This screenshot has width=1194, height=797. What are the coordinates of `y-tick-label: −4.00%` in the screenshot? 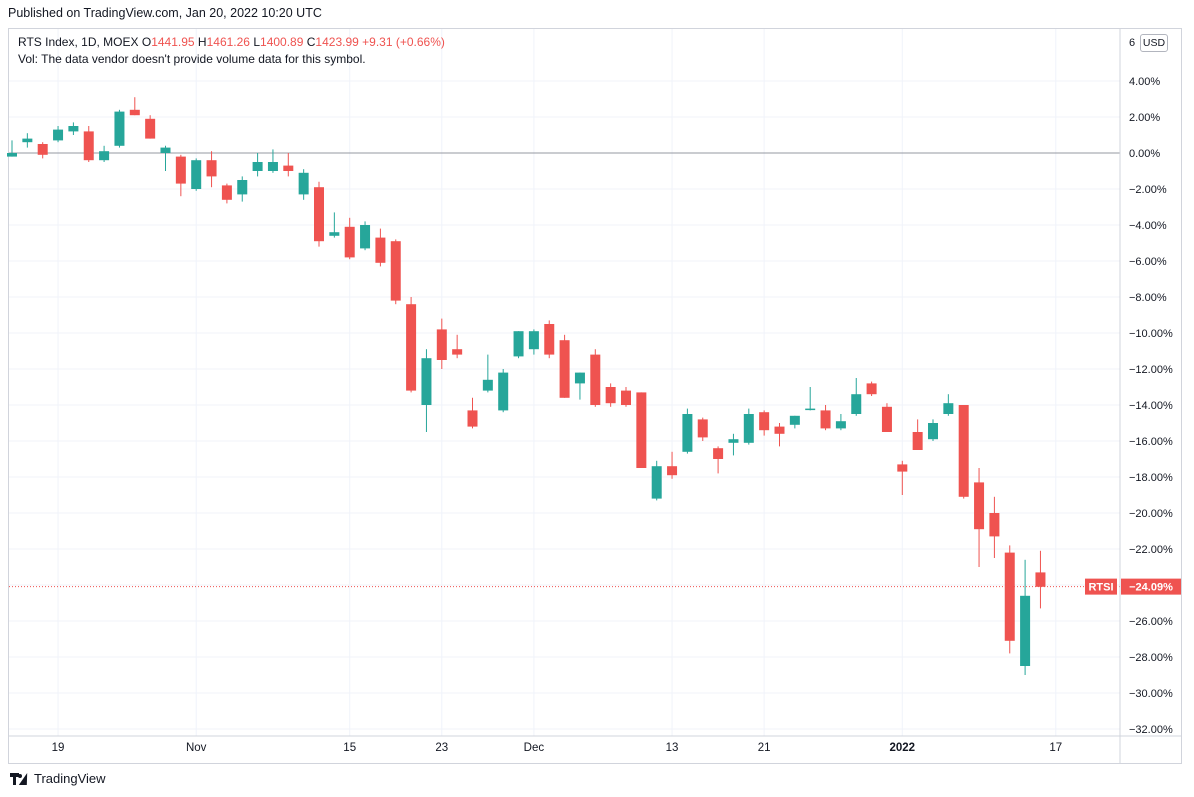 It's located at (1148, 226).